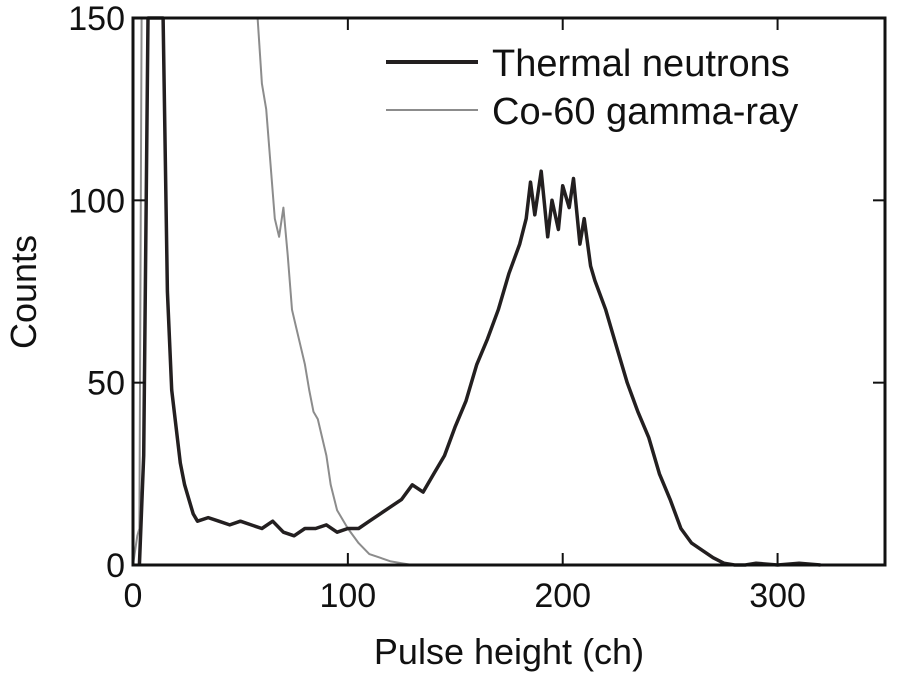 The width and height of the screenshot is (902, 674). What do you see at coordinates (133, 596) in the screenshot?
I see `x-tick-label: 0` at bounding box center [133, 596].